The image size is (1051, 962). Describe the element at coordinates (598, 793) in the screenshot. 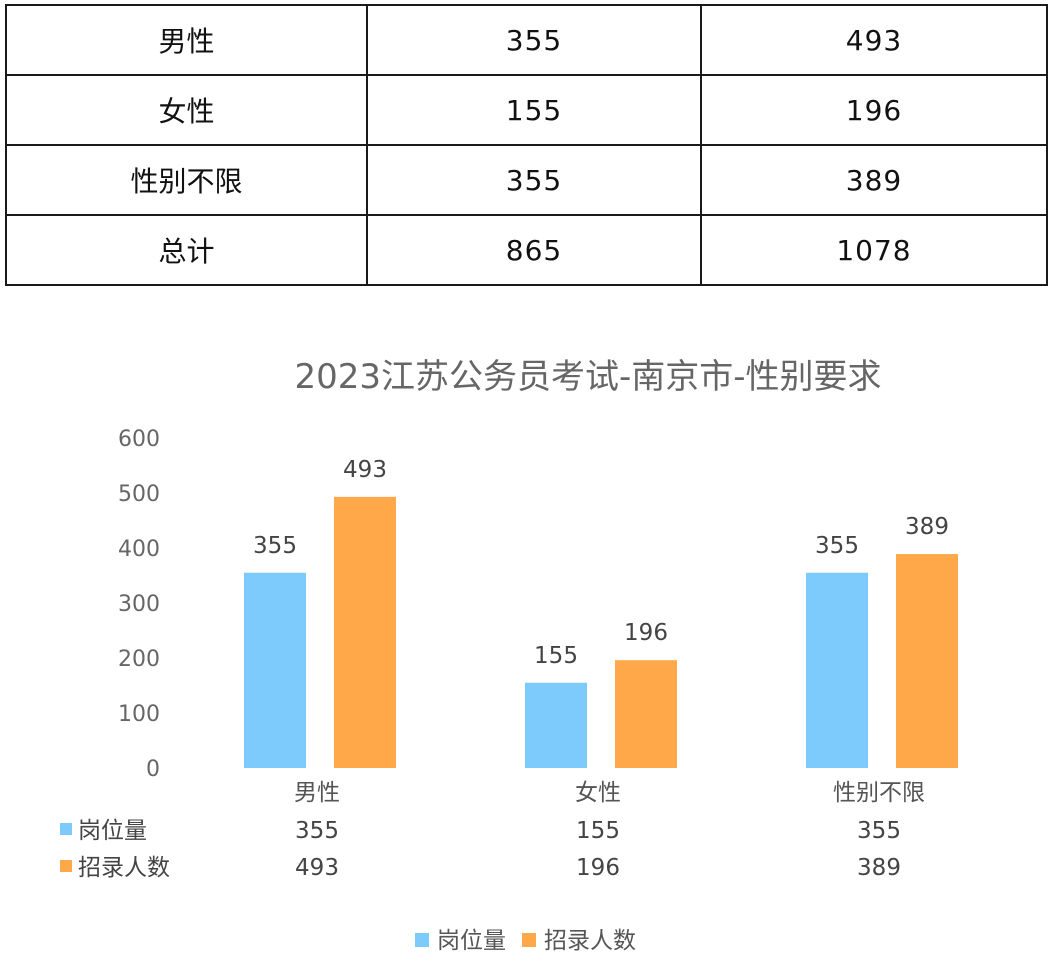

I see `category-label: 女性` at that location.